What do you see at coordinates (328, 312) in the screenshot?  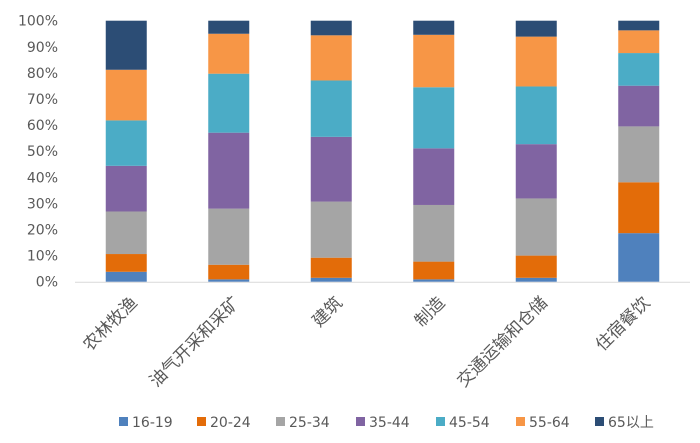 I see `x-tick-label: 建筑` at bounding box center [328, 312].